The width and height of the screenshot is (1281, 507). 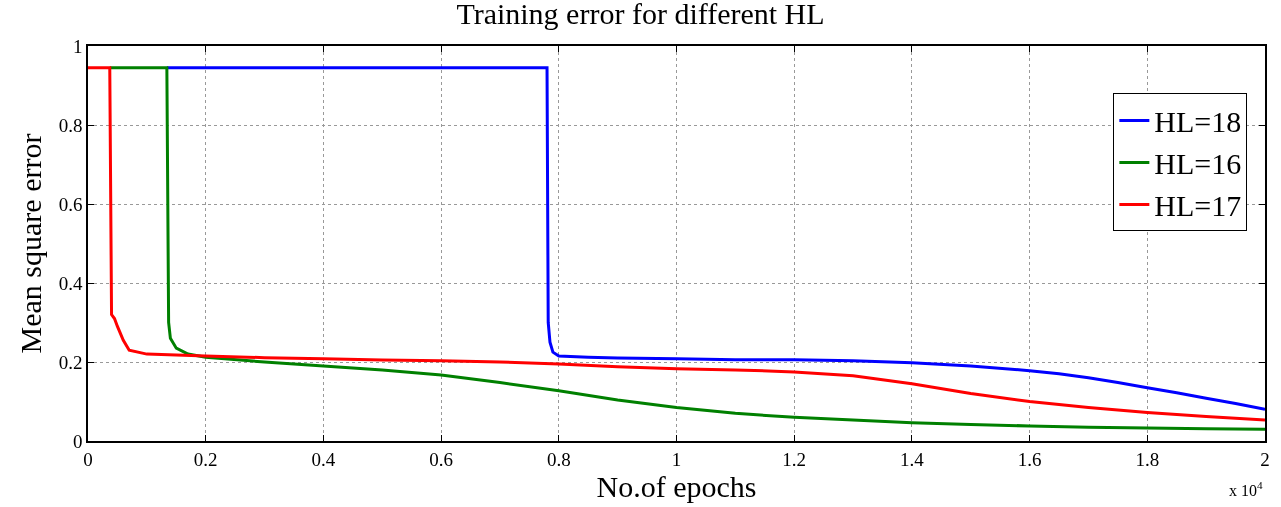 I want to click on x-tick-label: 1.2, so click(x=794, y=459).